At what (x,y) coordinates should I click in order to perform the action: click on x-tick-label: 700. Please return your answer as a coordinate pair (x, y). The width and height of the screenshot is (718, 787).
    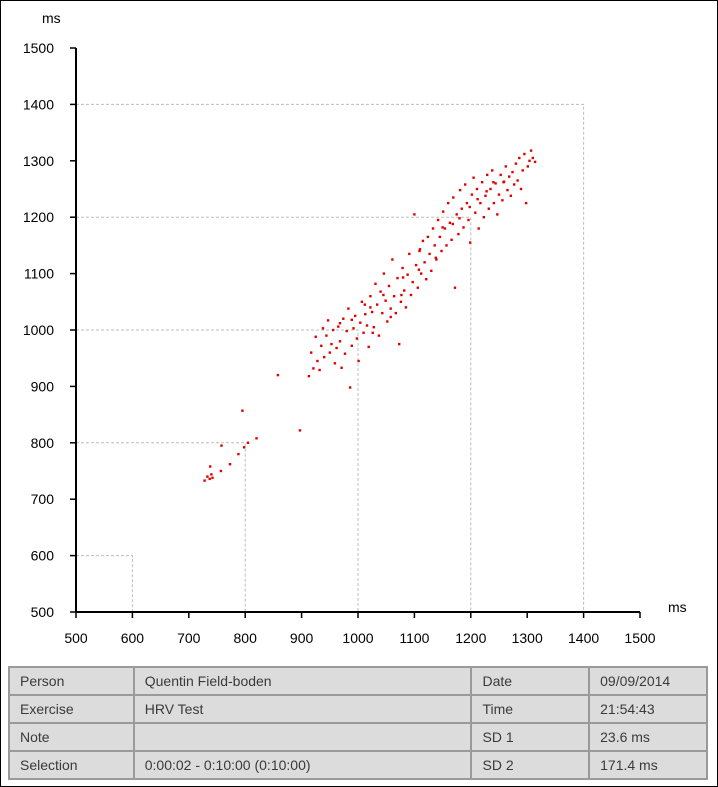
    Looking at the image, I should click on (189, 638).